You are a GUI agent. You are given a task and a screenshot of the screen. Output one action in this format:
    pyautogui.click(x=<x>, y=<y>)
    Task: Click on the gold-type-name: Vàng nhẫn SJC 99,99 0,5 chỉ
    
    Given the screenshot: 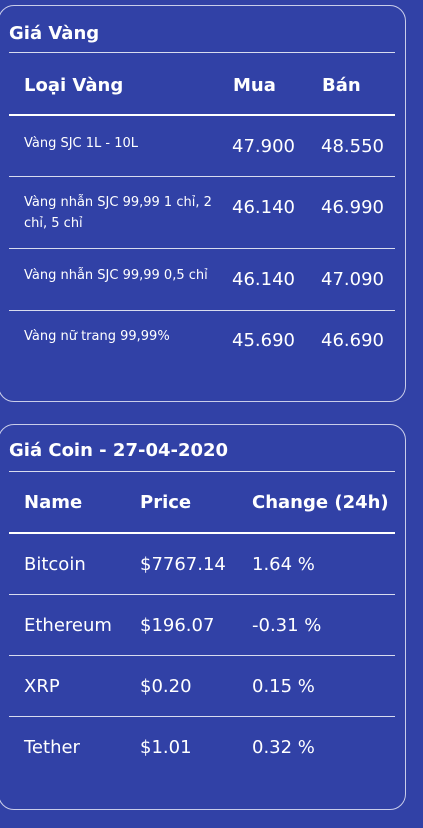 What is the action you would take?
    pyautogui.click(x=116, y=275)
    